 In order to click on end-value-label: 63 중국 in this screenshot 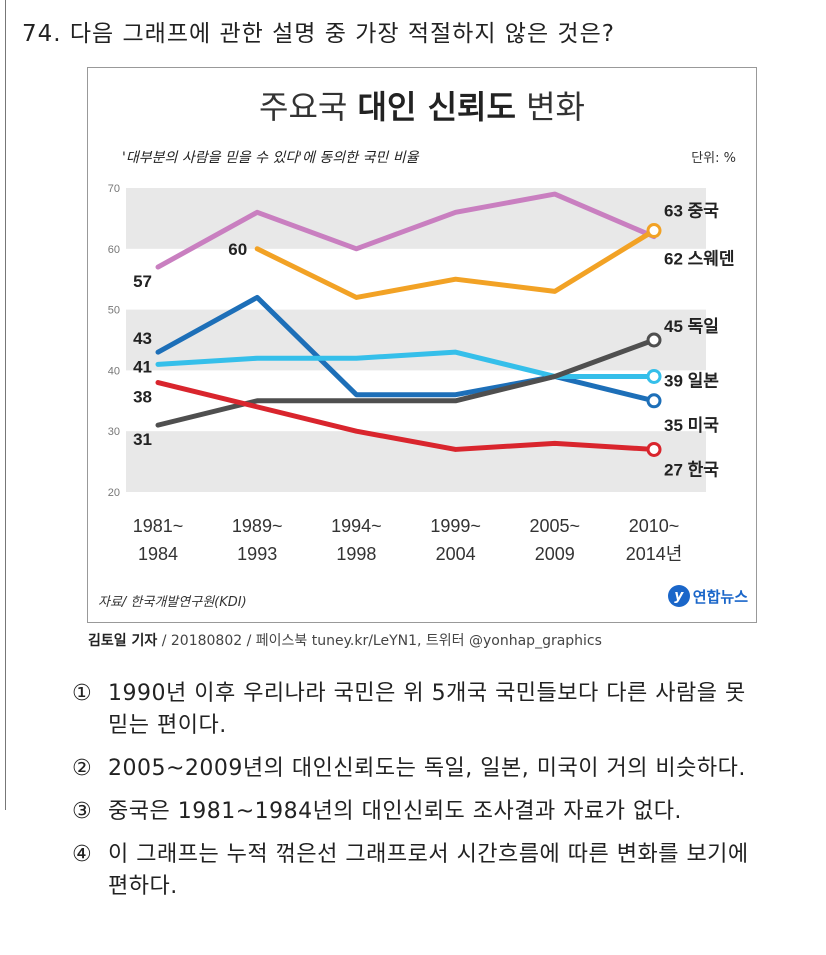, I will do `click(691, 211)`.